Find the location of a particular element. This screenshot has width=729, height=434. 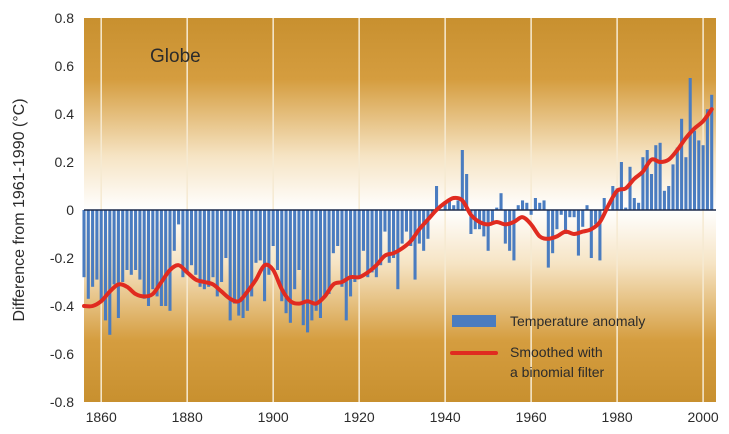

bar-1965 is located at coordinates (553, 232).